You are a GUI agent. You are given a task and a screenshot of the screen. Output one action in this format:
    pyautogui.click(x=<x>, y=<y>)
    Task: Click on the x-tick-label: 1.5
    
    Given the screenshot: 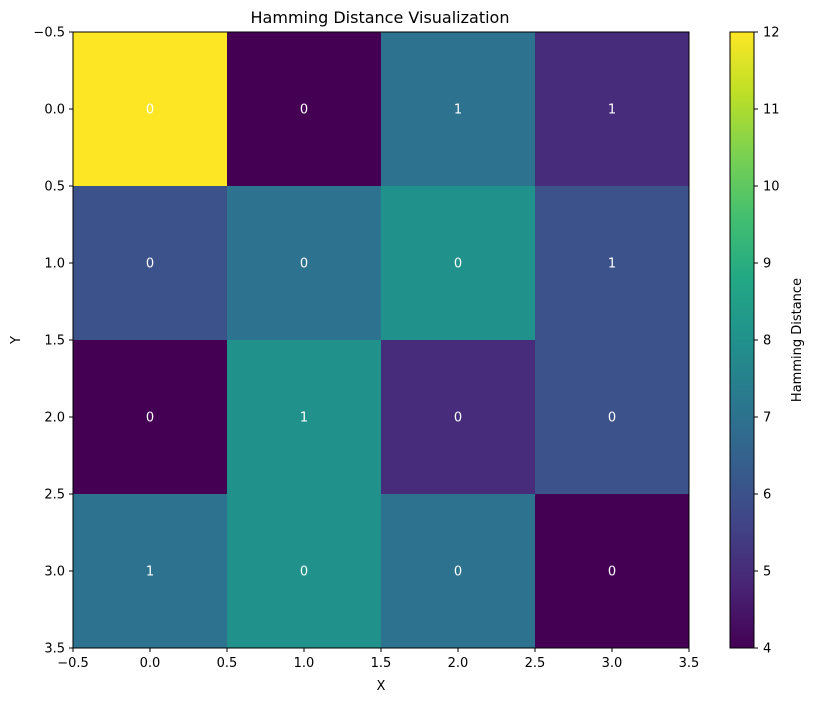 What is the action you would take?
    pyautogui.click(x=381, y=663)
    